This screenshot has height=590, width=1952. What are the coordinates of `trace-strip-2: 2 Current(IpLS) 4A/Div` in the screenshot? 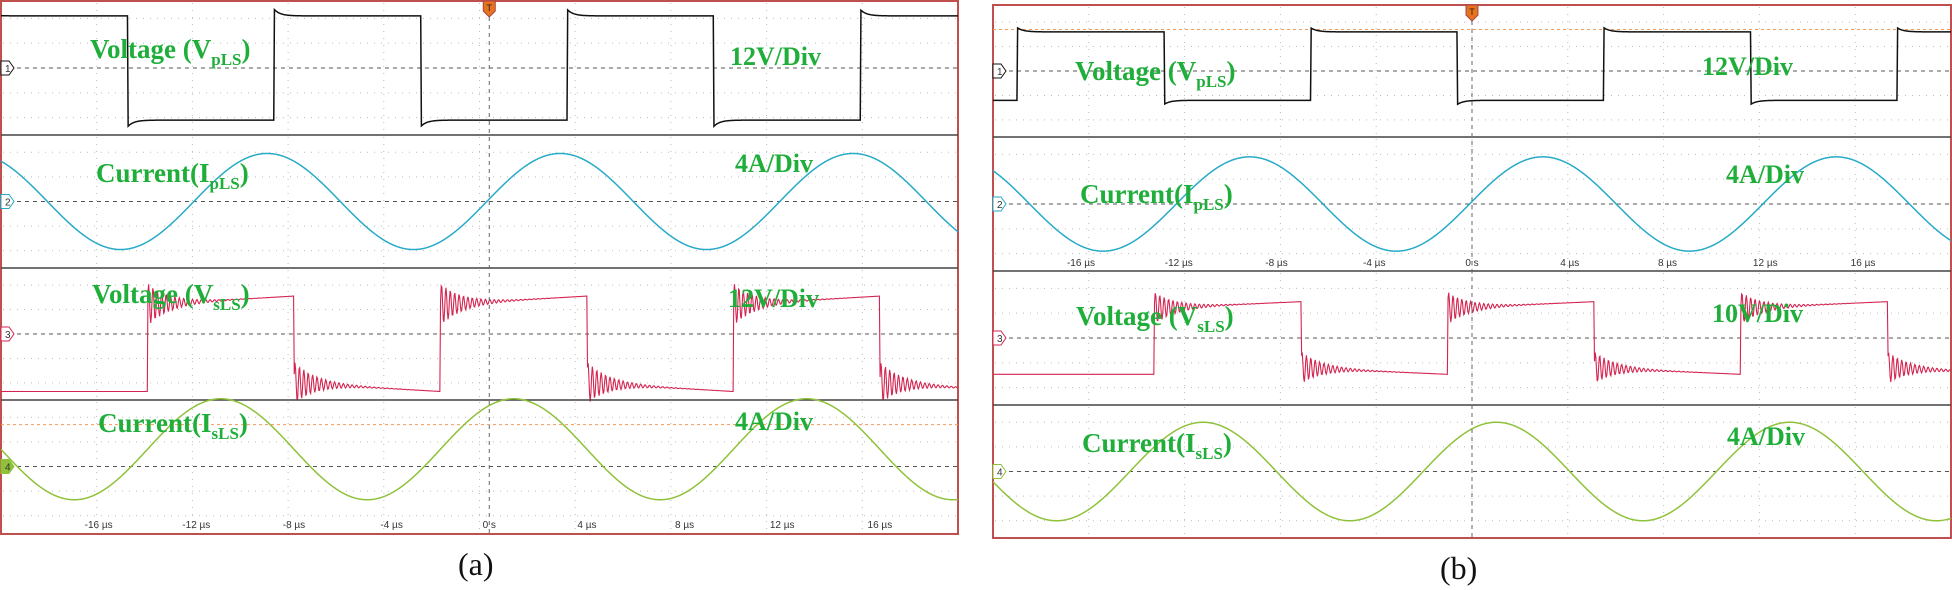 It's located at (479, 200).